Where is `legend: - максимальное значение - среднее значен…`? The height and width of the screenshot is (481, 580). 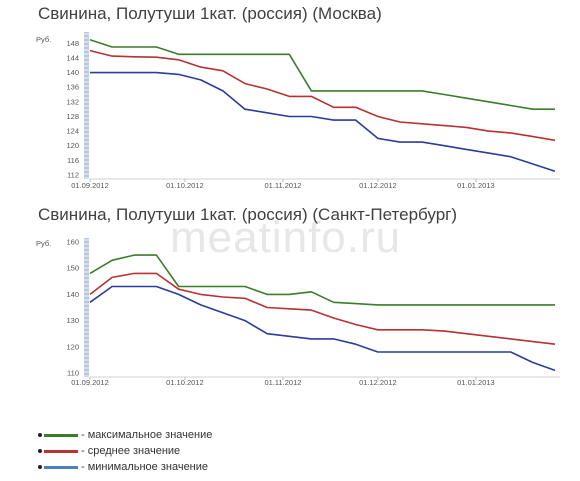 legend: - максимальное значение - среднее значен… is located at coordinates (125, 451).